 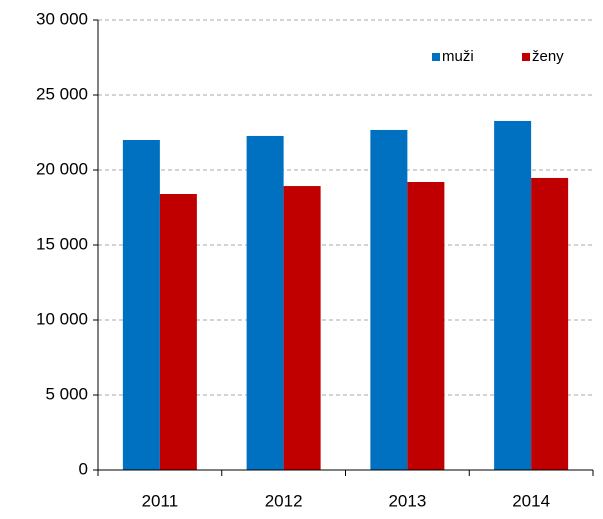 I want to click on x-tick-label: 2011, so click(x=160, y=500).